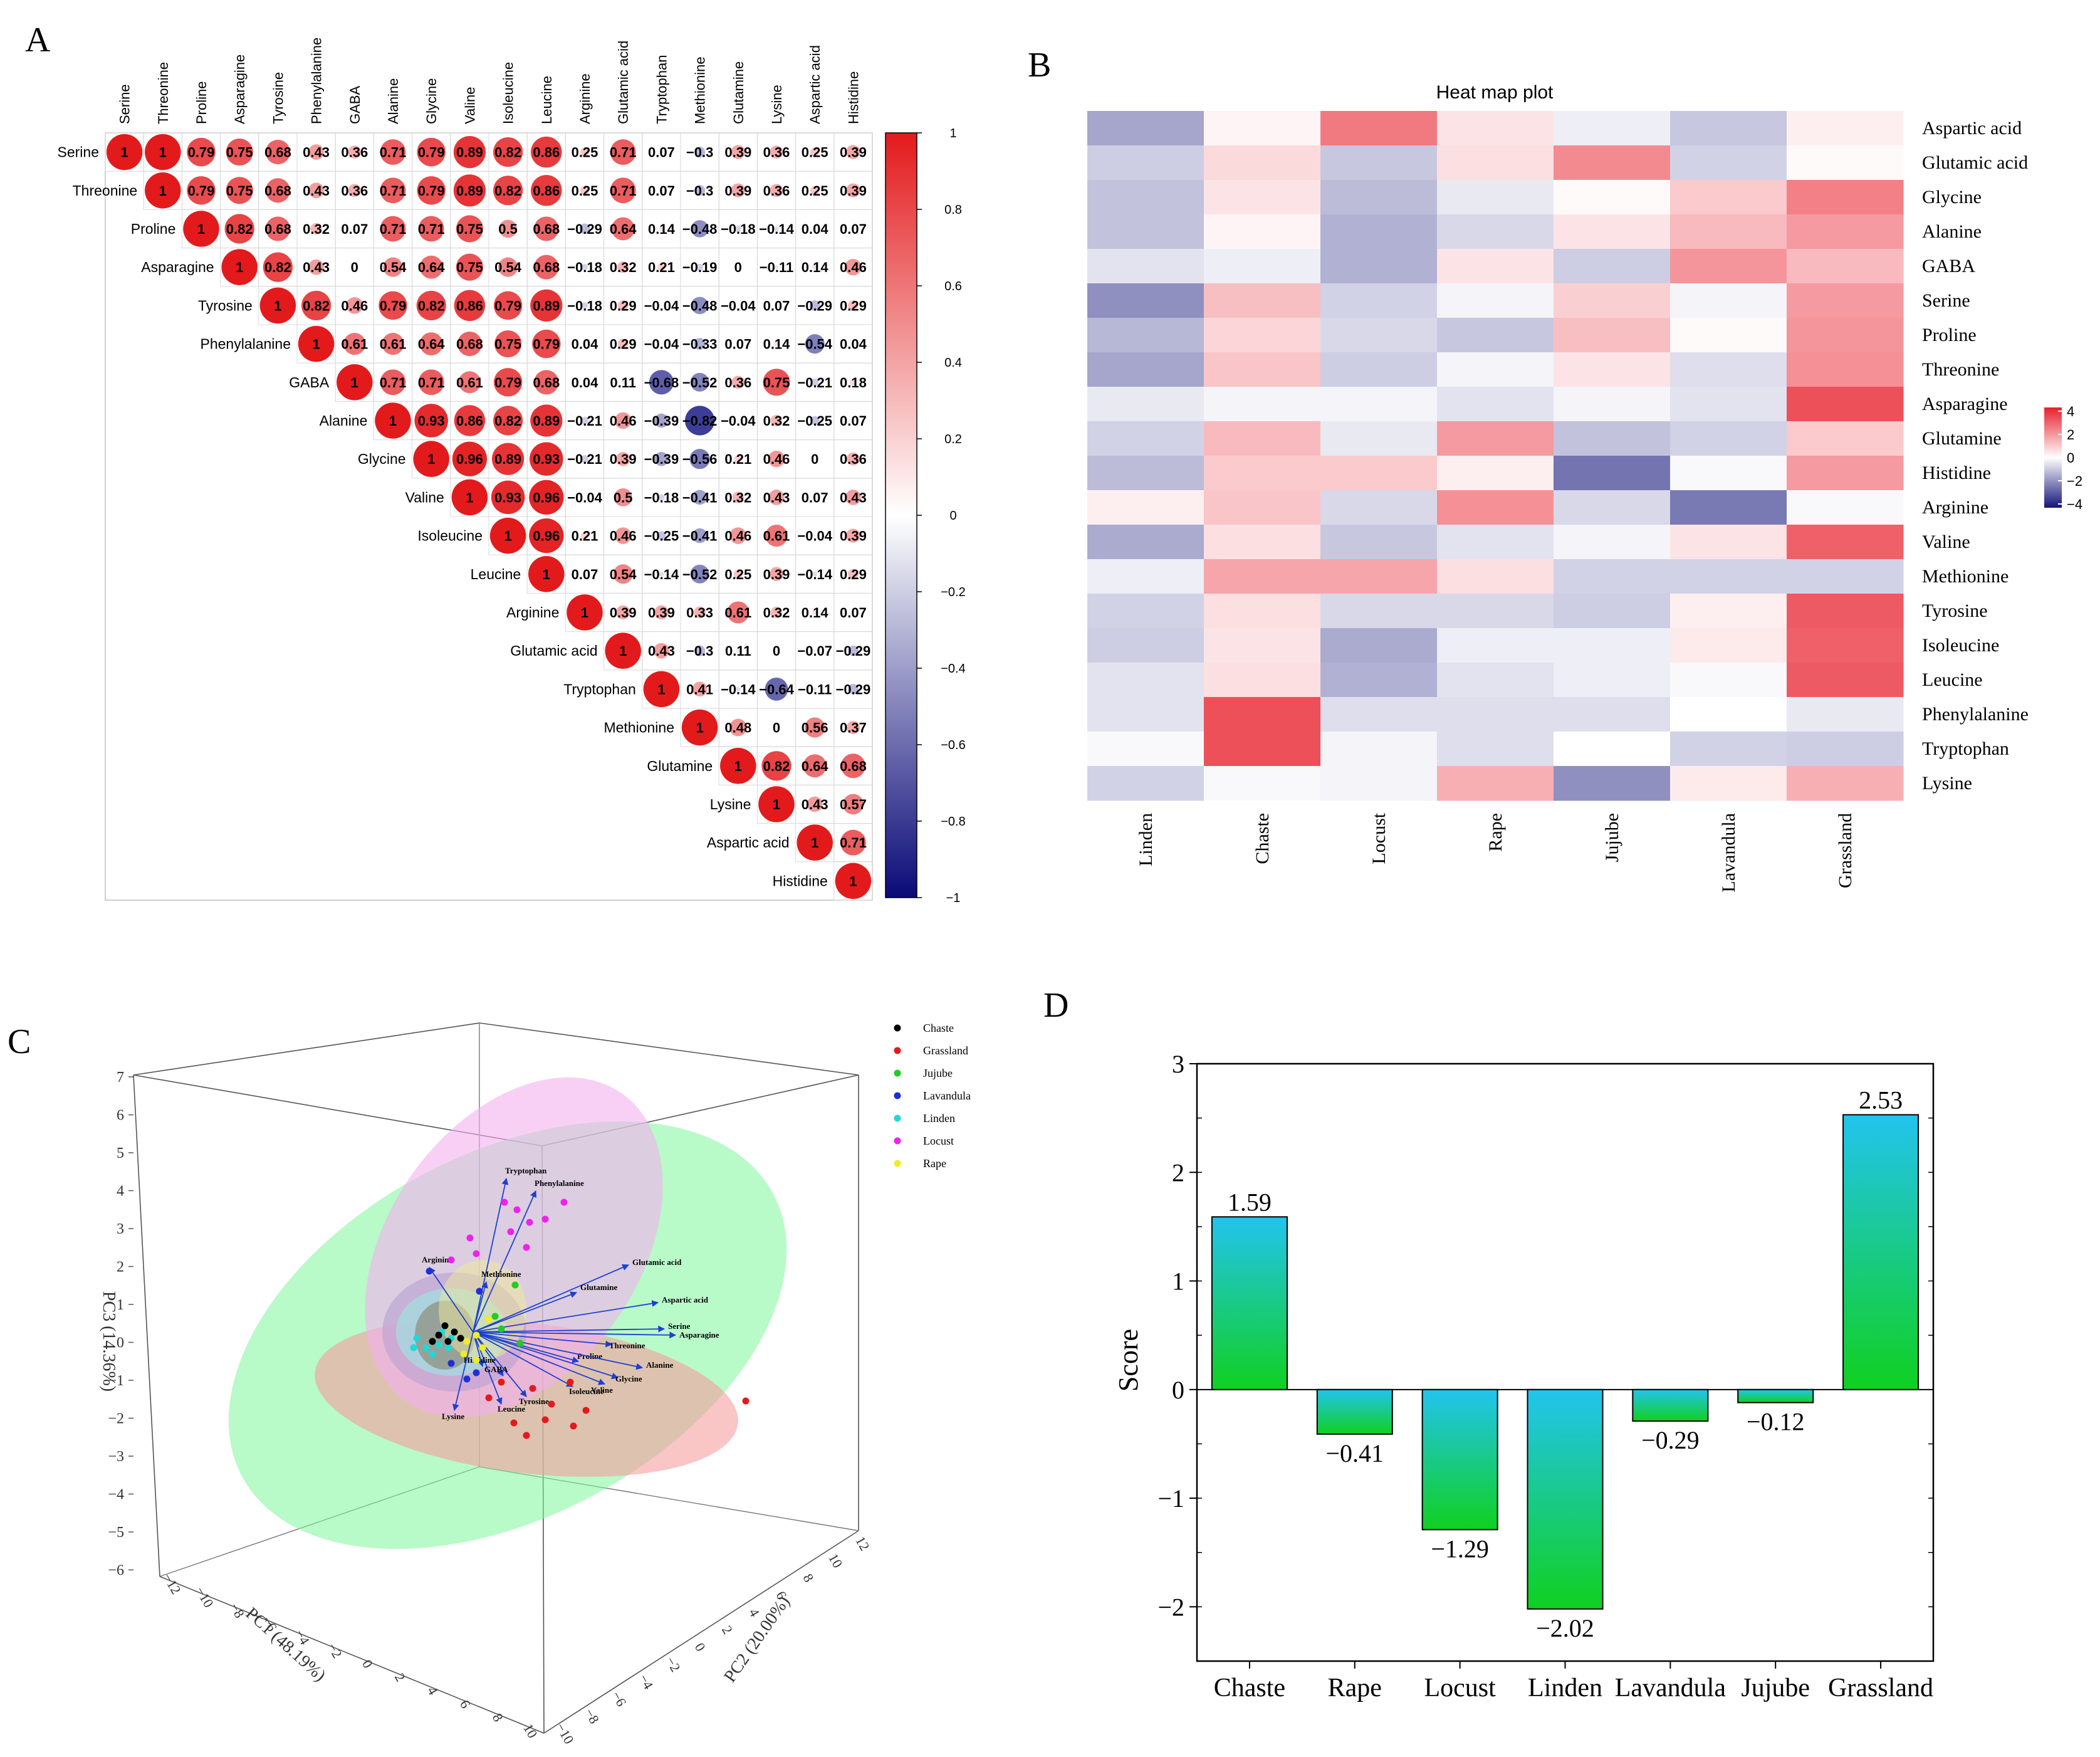 This screenshot has height=1757, width=2100. I want to click on corr-value: 0.96, so click(546, 536).